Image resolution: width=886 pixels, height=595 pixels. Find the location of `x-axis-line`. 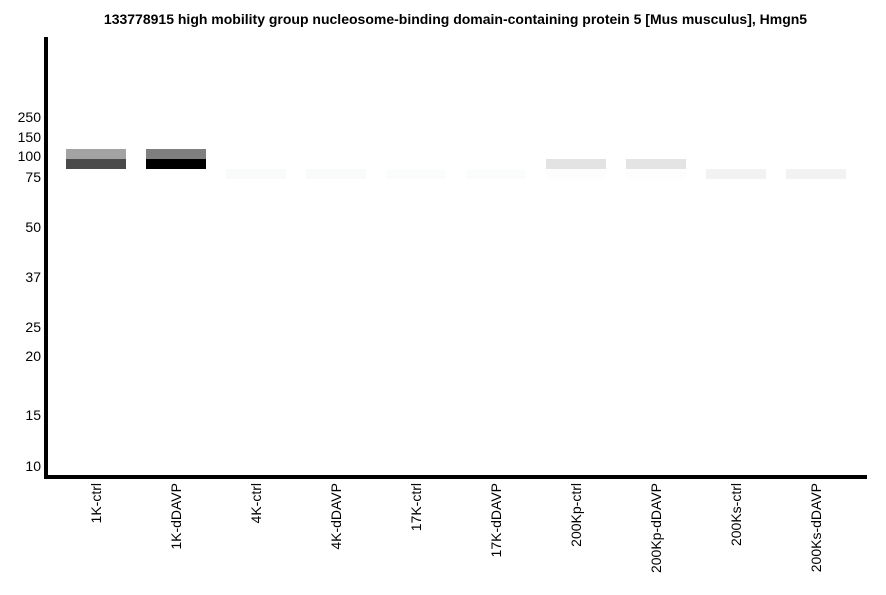

x-axis-line is located at coordinates (455, 477).